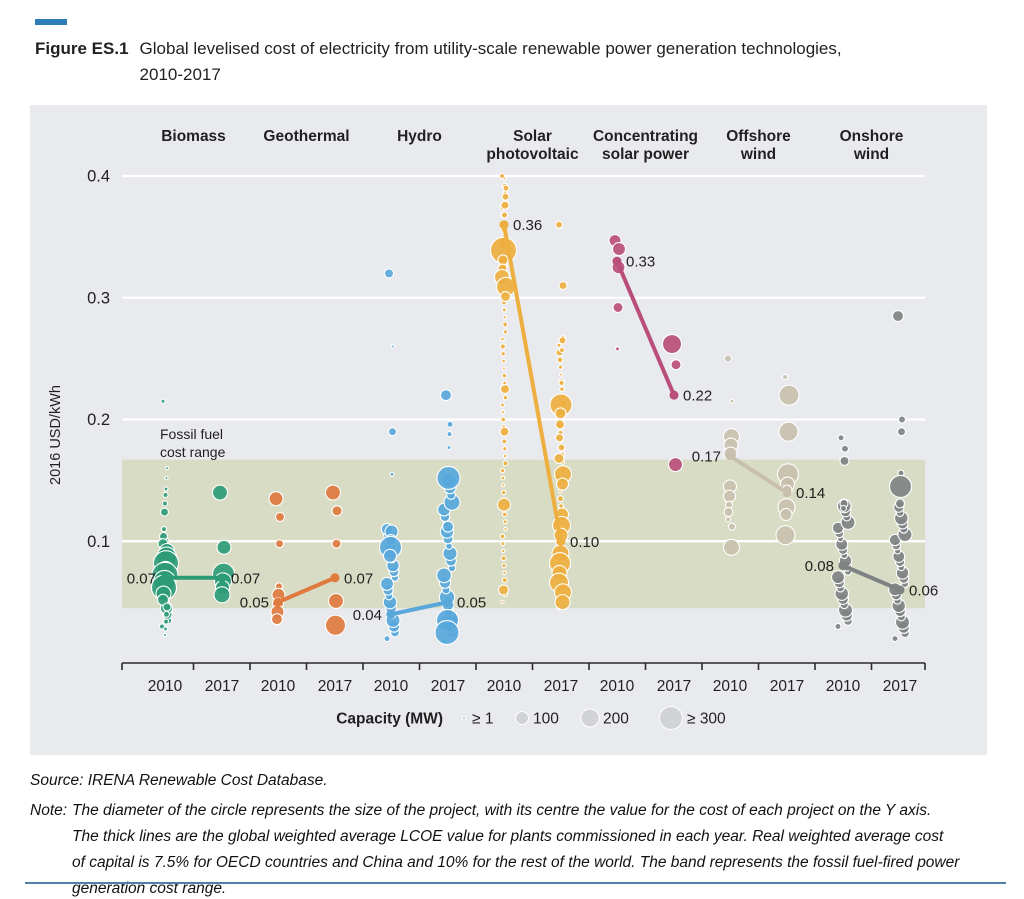 Image resolution: width=1024 pixels, height=899 pixels. What do you see at coordinates (193, 518) in the screenshot?
I see `bubbles-biomass` at bounding box center [193, 518].